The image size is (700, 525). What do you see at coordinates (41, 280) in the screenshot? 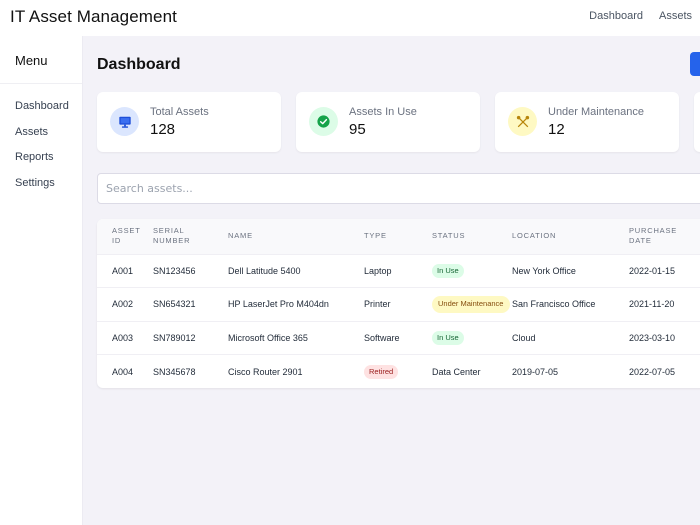
I see `sidebar: Menu Dashboard Assets Reports Settings` at bounding box center [41, 280].